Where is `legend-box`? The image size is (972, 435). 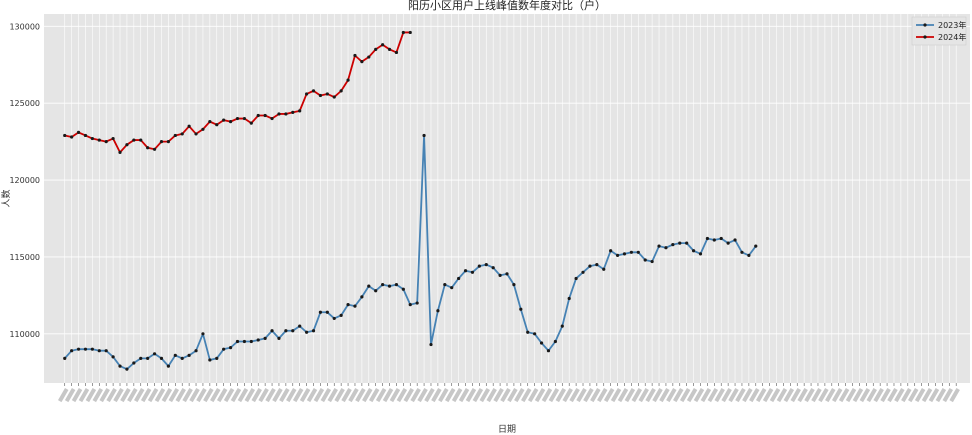 legend-box is located at coordinates (939, 31).